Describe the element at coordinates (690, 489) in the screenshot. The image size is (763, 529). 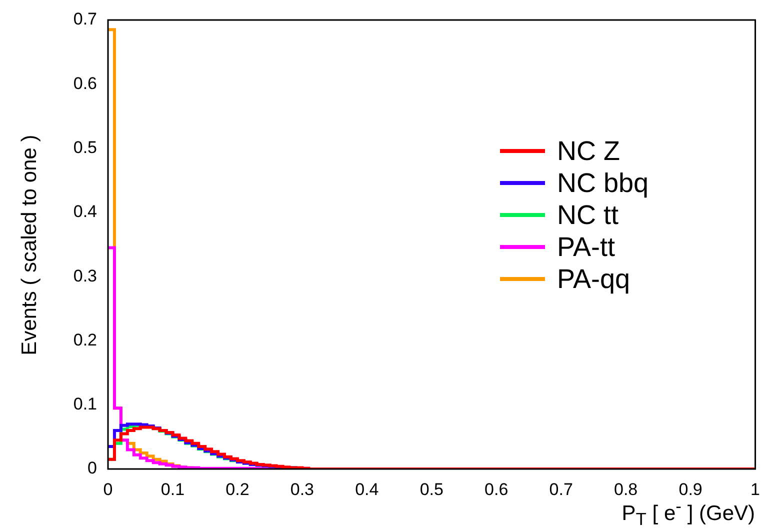
I see `x-tick-label: 0.9` at that location.